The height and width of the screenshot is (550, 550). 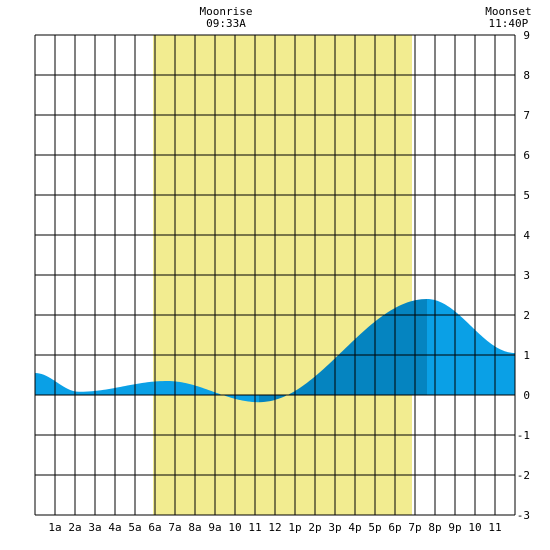 I want to click on x-tick-label: 6p, so click(x=394, y=527).